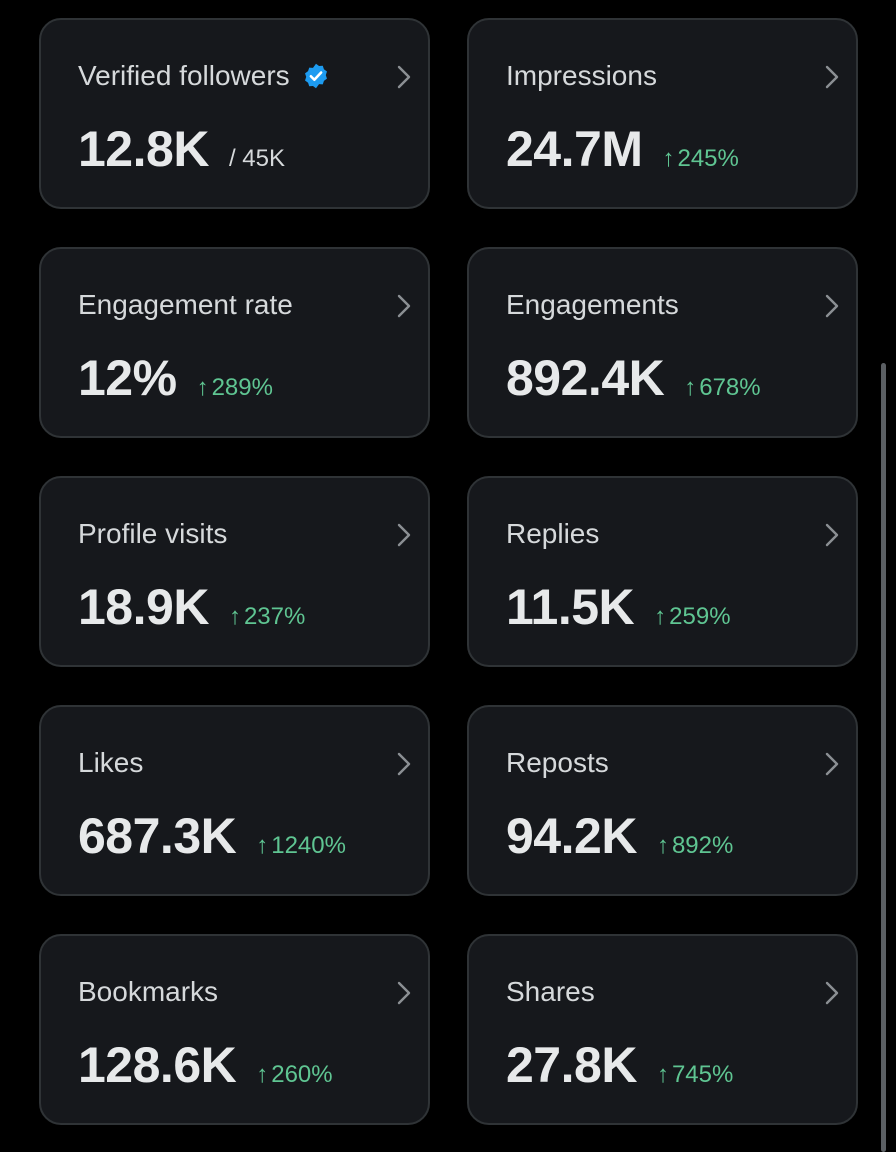 Image resolution: width=896 pixels, height=1152 pixels. I want to click on card-label: Impressions, so click(581, 75).